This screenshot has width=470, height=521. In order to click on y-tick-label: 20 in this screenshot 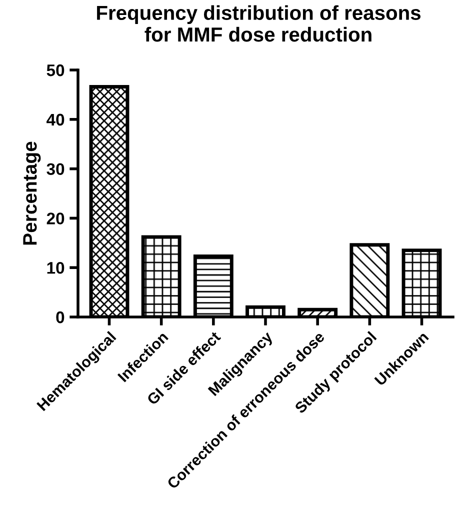, I will do `click(55, 218)`.